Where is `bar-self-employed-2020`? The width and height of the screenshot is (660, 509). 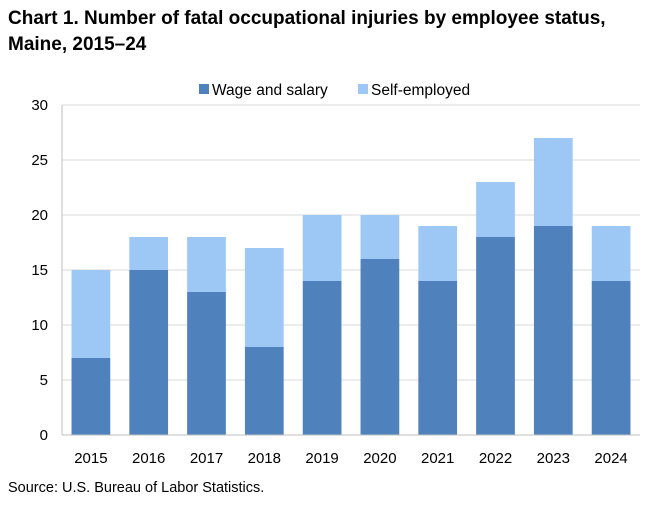
bar-self-employed-2020 is located at coordinates (380, 237).